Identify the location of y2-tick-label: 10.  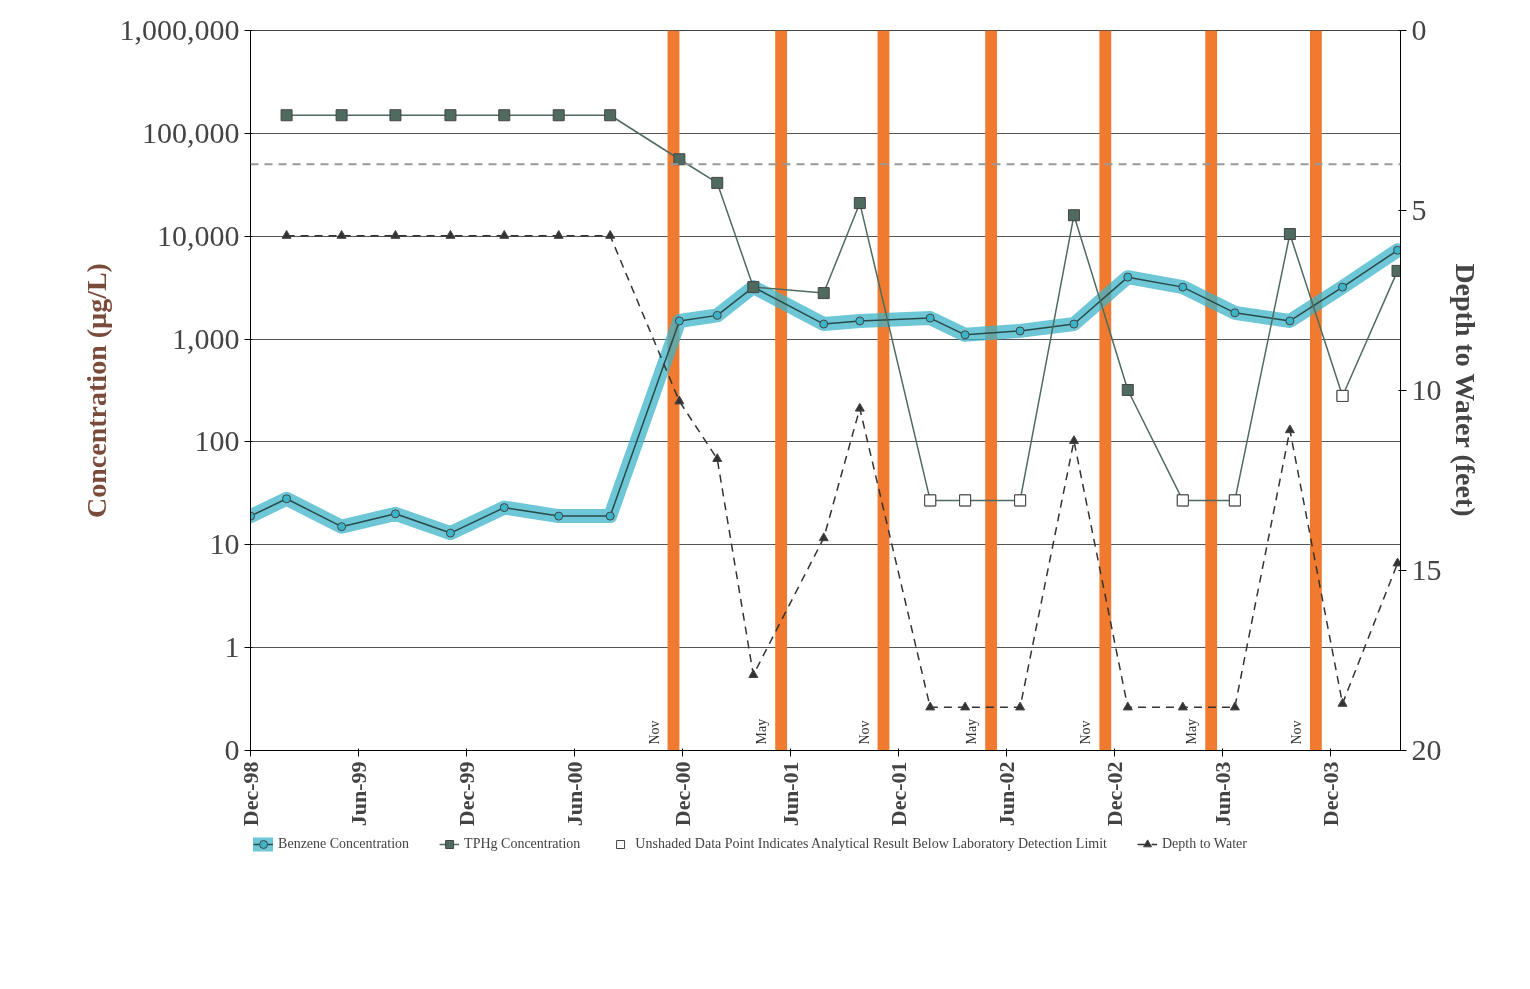
(1426, 389).